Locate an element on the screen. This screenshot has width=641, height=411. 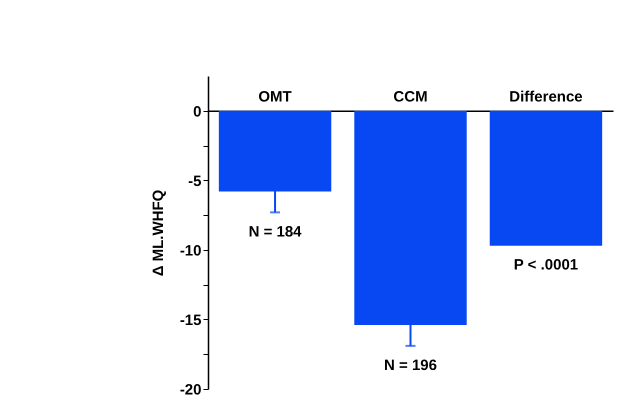
y-tick-label: -20 is located at coordinates (191, 390).